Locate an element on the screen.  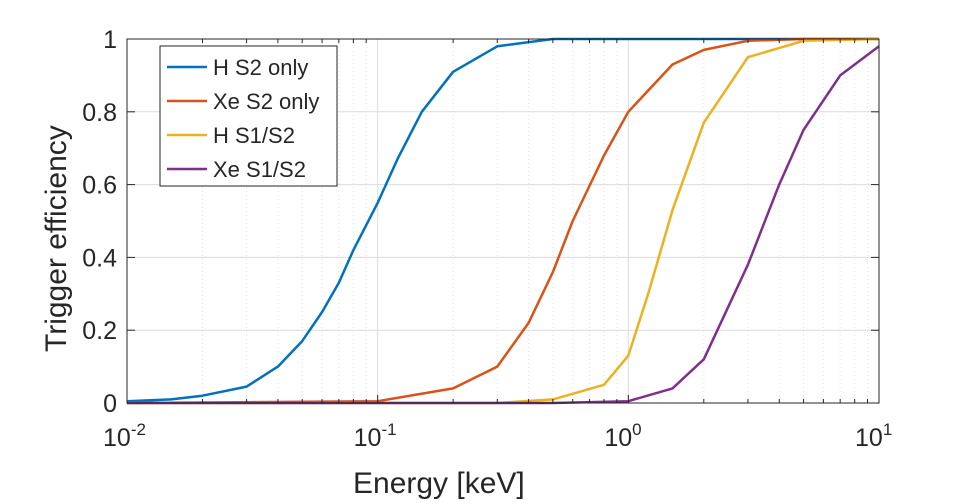
legend-box is located at coordinates (248, 116).